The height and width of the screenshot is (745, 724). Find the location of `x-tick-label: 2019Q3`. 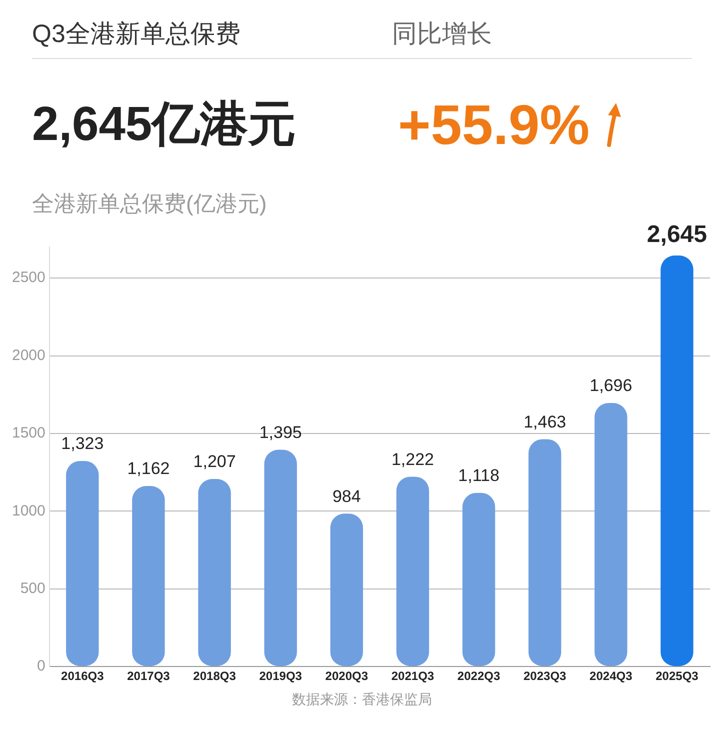

x-tick-label: 2019Q3 is located at coordinates (280, 676).